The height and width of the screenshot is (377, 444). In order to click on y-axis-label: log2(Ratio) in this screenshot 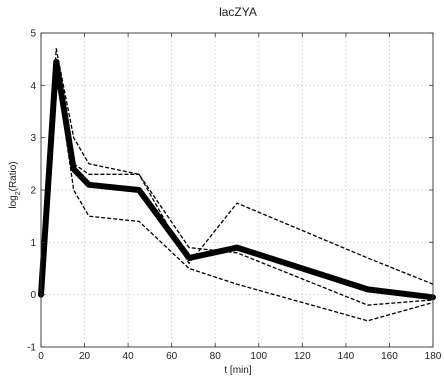, I will do `click(15, 184)`.